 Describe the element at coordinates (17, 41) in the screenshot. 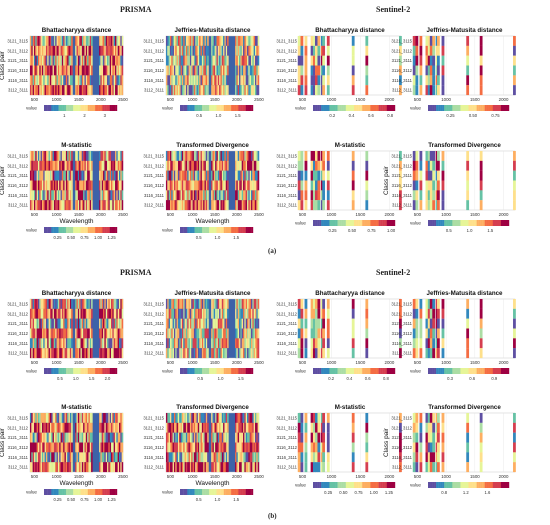

I see `class-pair-label: 3121_3115` at that location.